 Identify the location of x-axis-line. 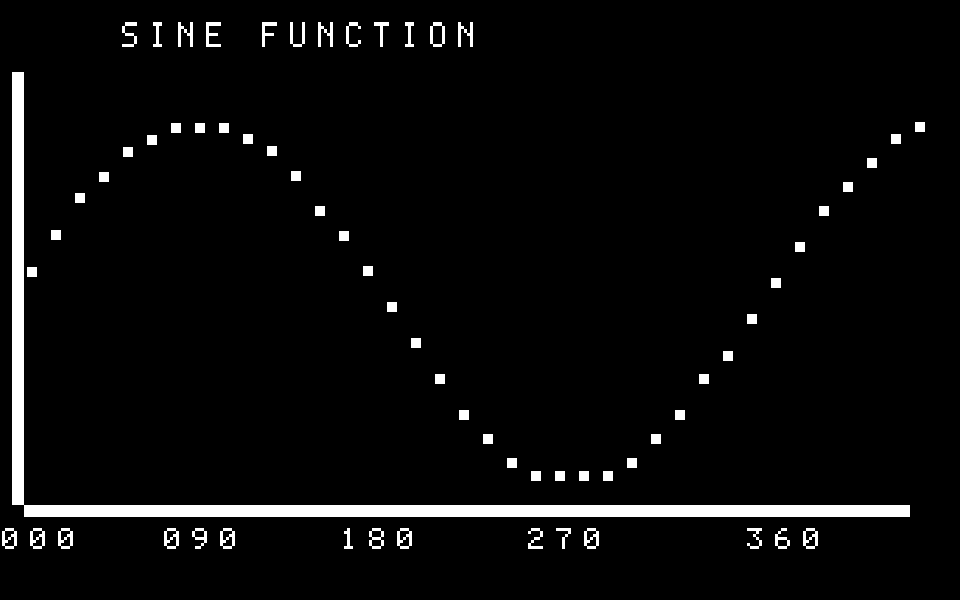
(467, 511).